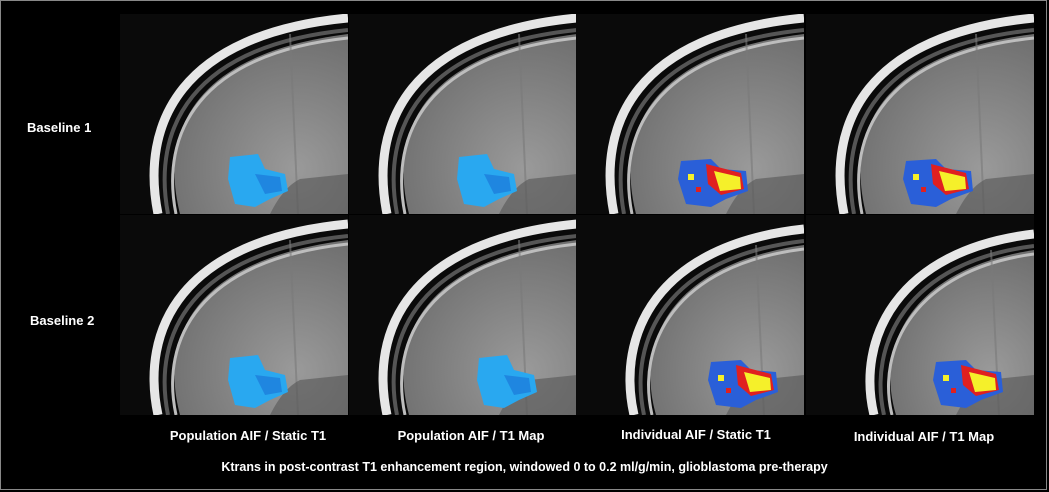 This screenshot has width=1049, height=492. What do you see at coordinates (463, 315) in the screenshot?
I see `mri-panel-baseline2-population-t1map` at bounding box center [463, 315].